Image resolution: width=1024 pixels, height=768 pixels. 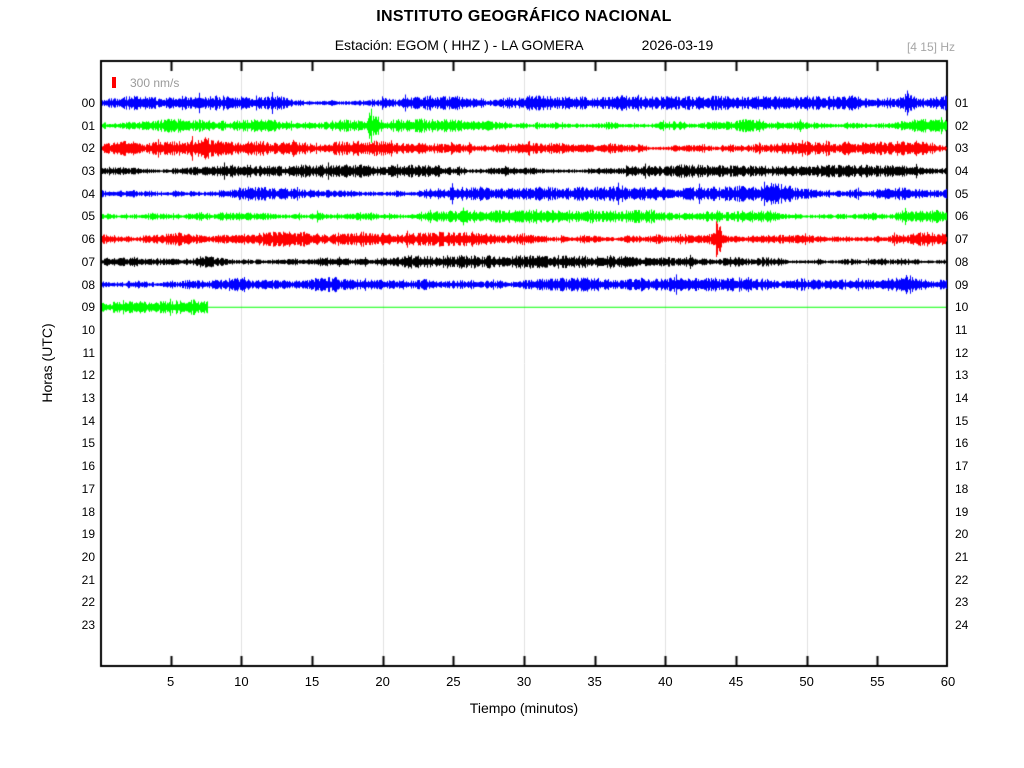 I want to click on hour-label-right: 20, so click(x=962, y=534).